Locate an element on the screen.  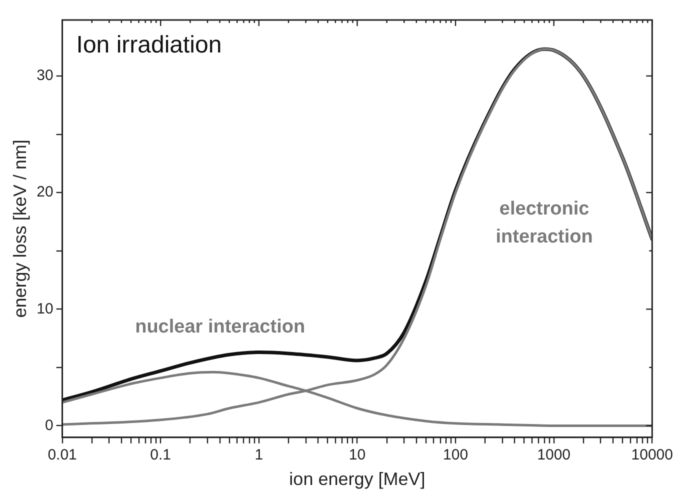
x-tick-label: 10 is located at coordinates (357, 455).